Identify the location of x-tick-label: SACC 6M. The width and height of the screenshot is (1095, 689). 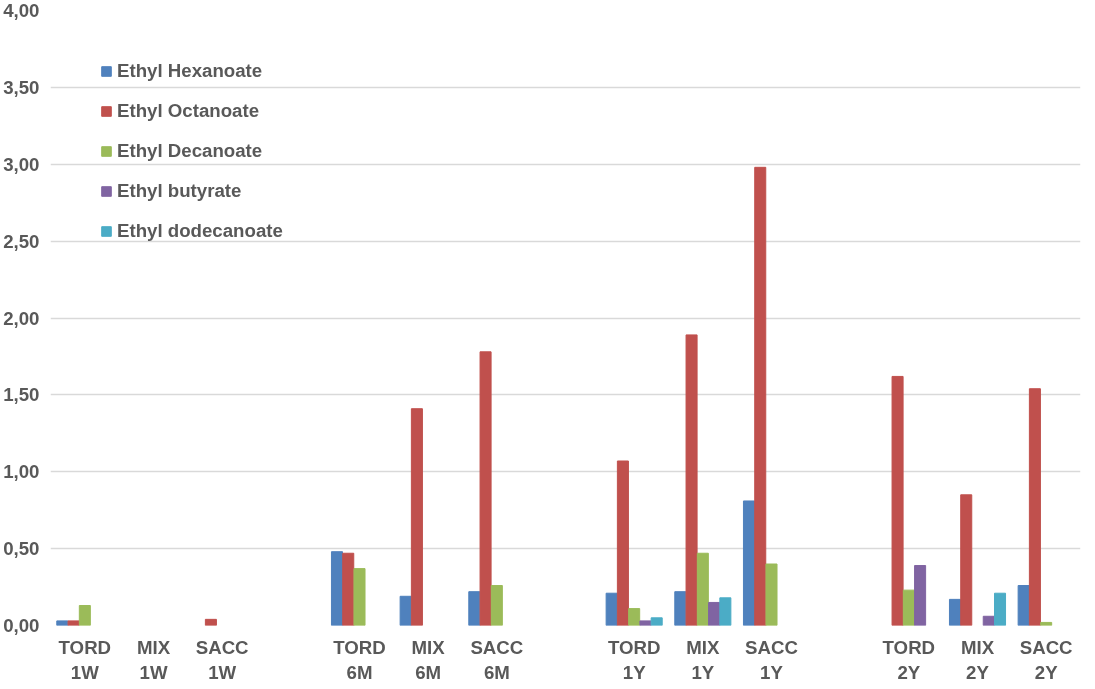
(497, 659).